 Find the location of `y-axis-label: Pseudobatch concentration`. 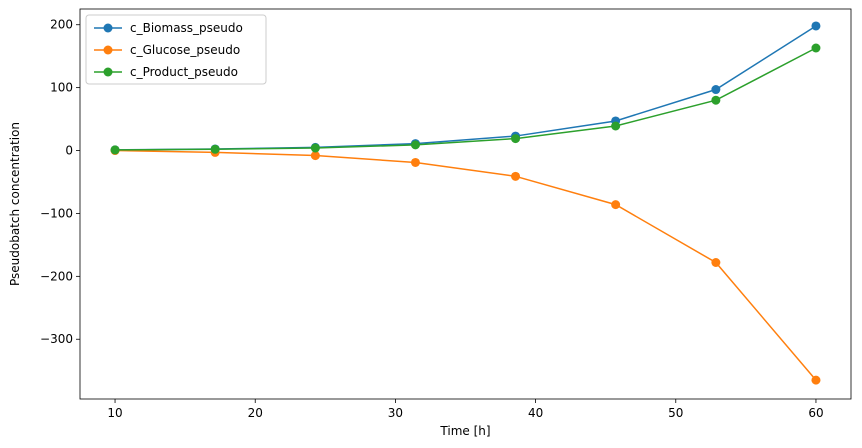

y-axis-label: Pseudobatch concentration is located at coordinates (15, 204).